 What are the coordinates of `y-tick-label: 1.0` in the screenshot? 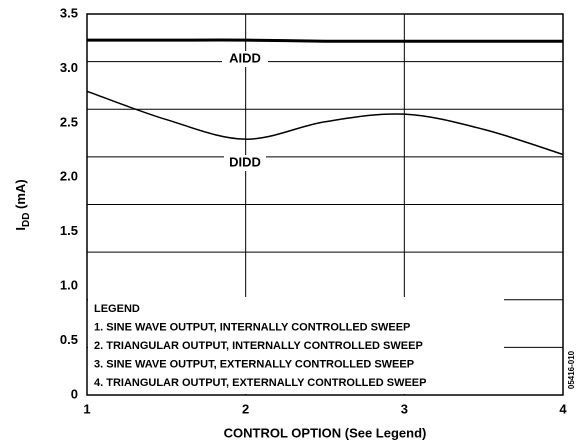 It's located at (69, 285).